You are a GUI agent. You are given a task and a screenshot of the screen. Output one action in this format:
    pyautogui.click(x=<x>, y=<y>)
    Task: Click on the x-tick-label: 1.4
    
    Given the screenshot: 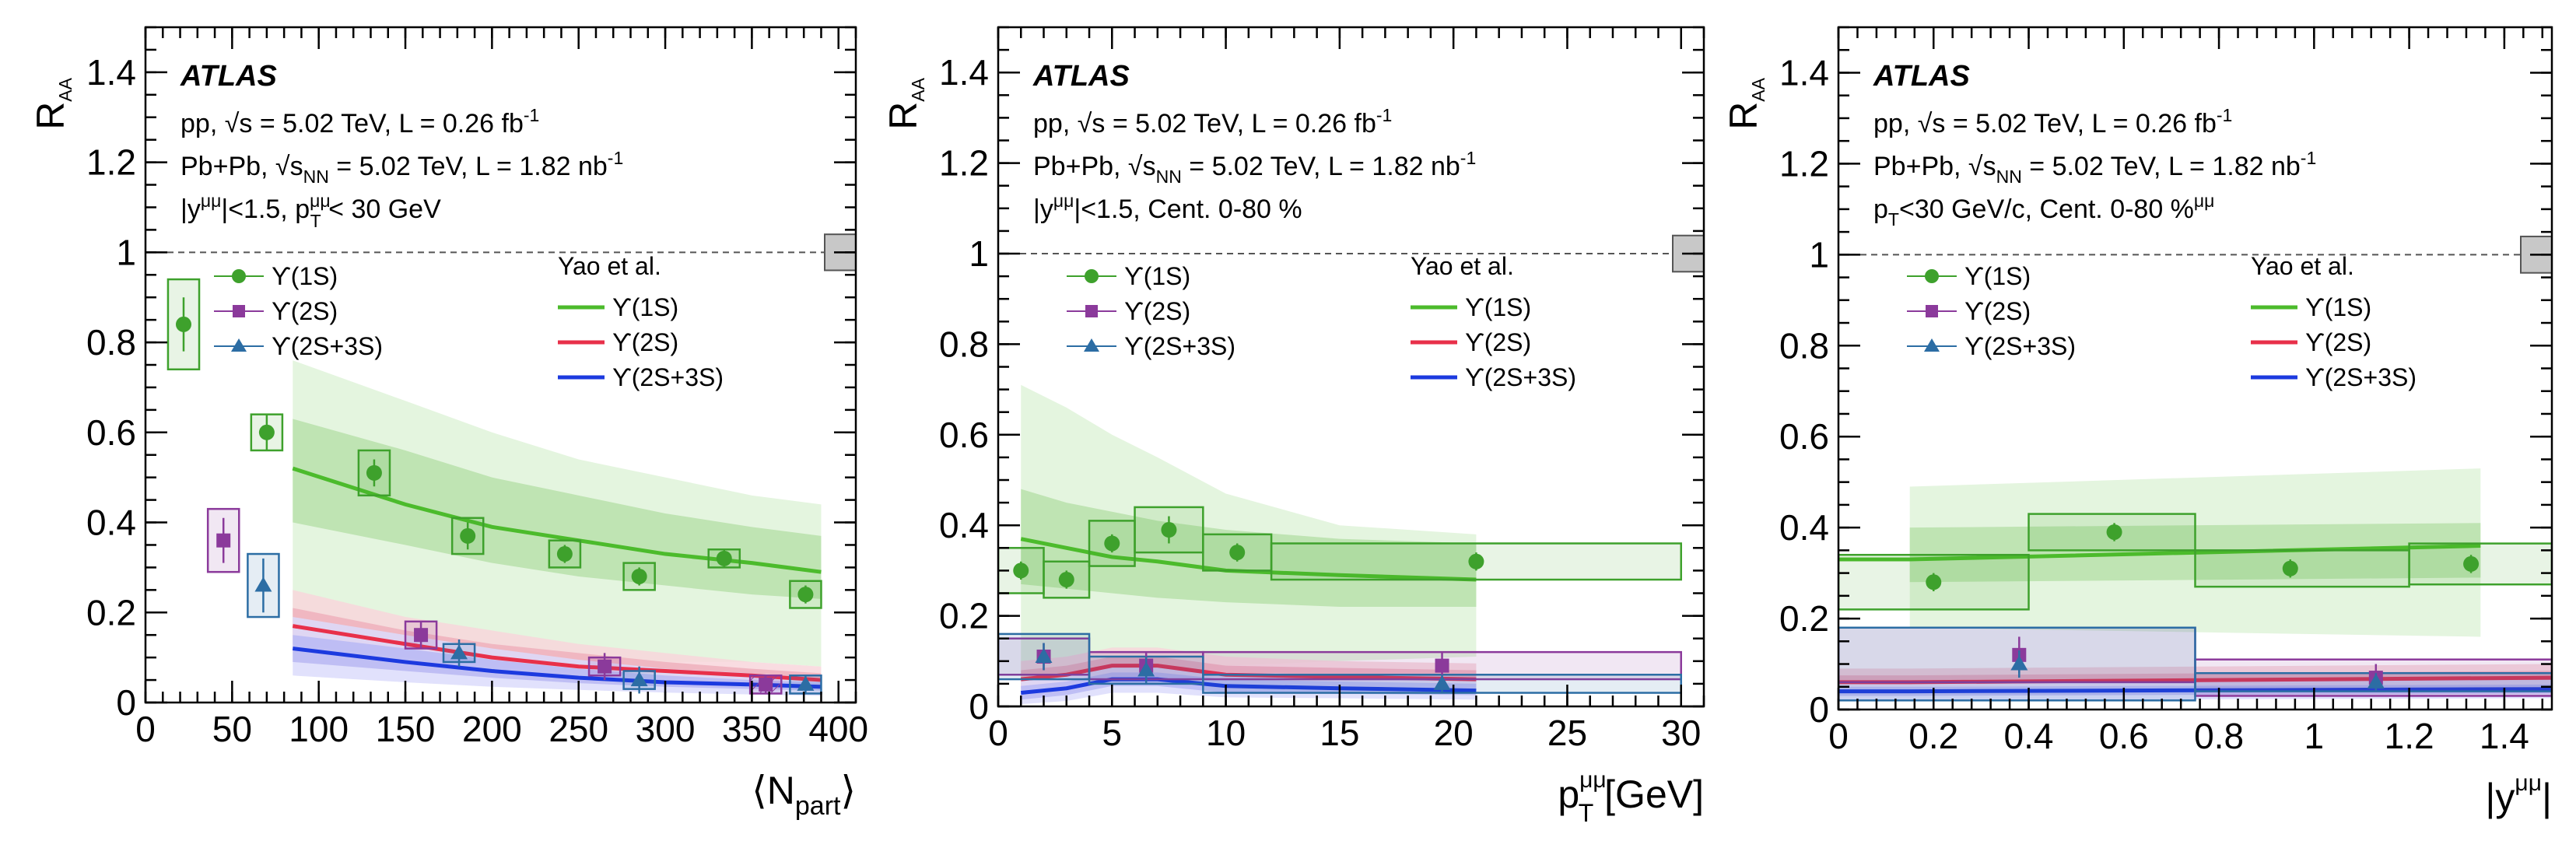 What is the action you would take?
    pyautogui.click(x=2504, y=736)
    